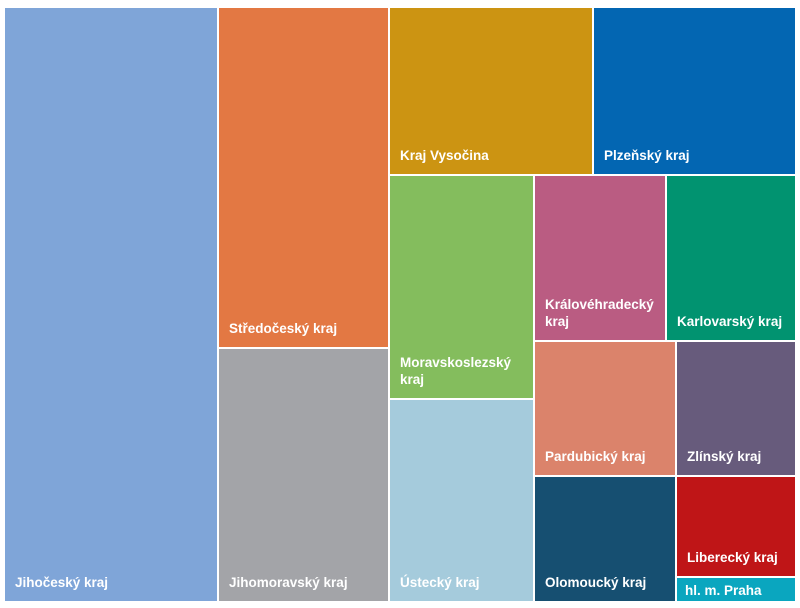  I want to click on tile-label: Liberecký kraj, so click(732, 557).